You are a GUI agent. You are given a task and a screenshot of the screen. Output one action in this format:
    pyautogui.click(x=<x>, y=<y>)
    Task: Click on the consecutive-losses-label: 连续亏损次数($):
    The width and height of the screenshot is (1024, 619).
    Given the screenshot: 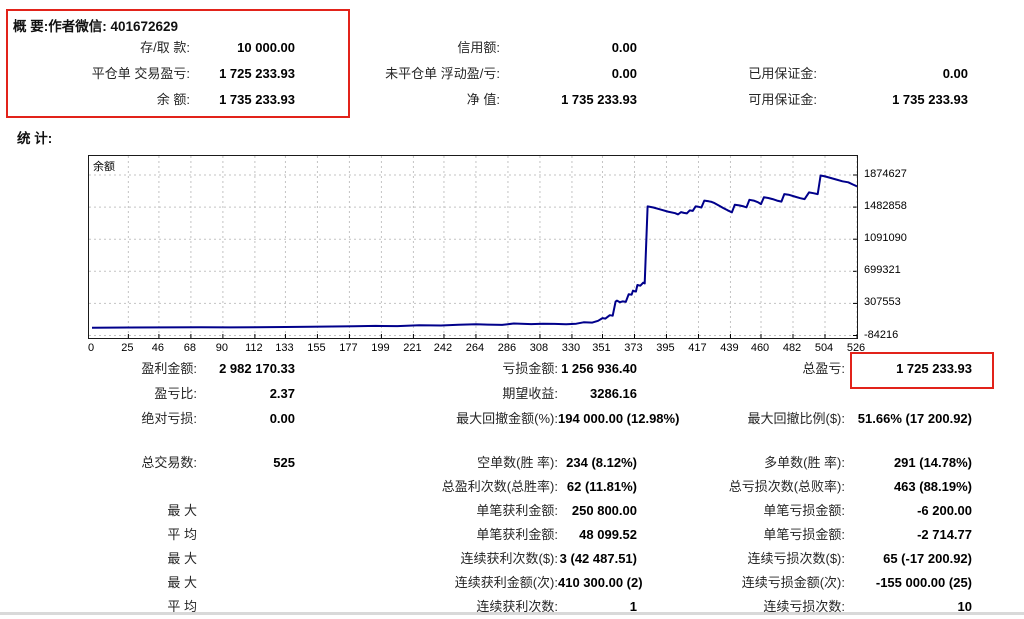 What is the action you would take?
    pyautogui.click(x=796, y=558)
    